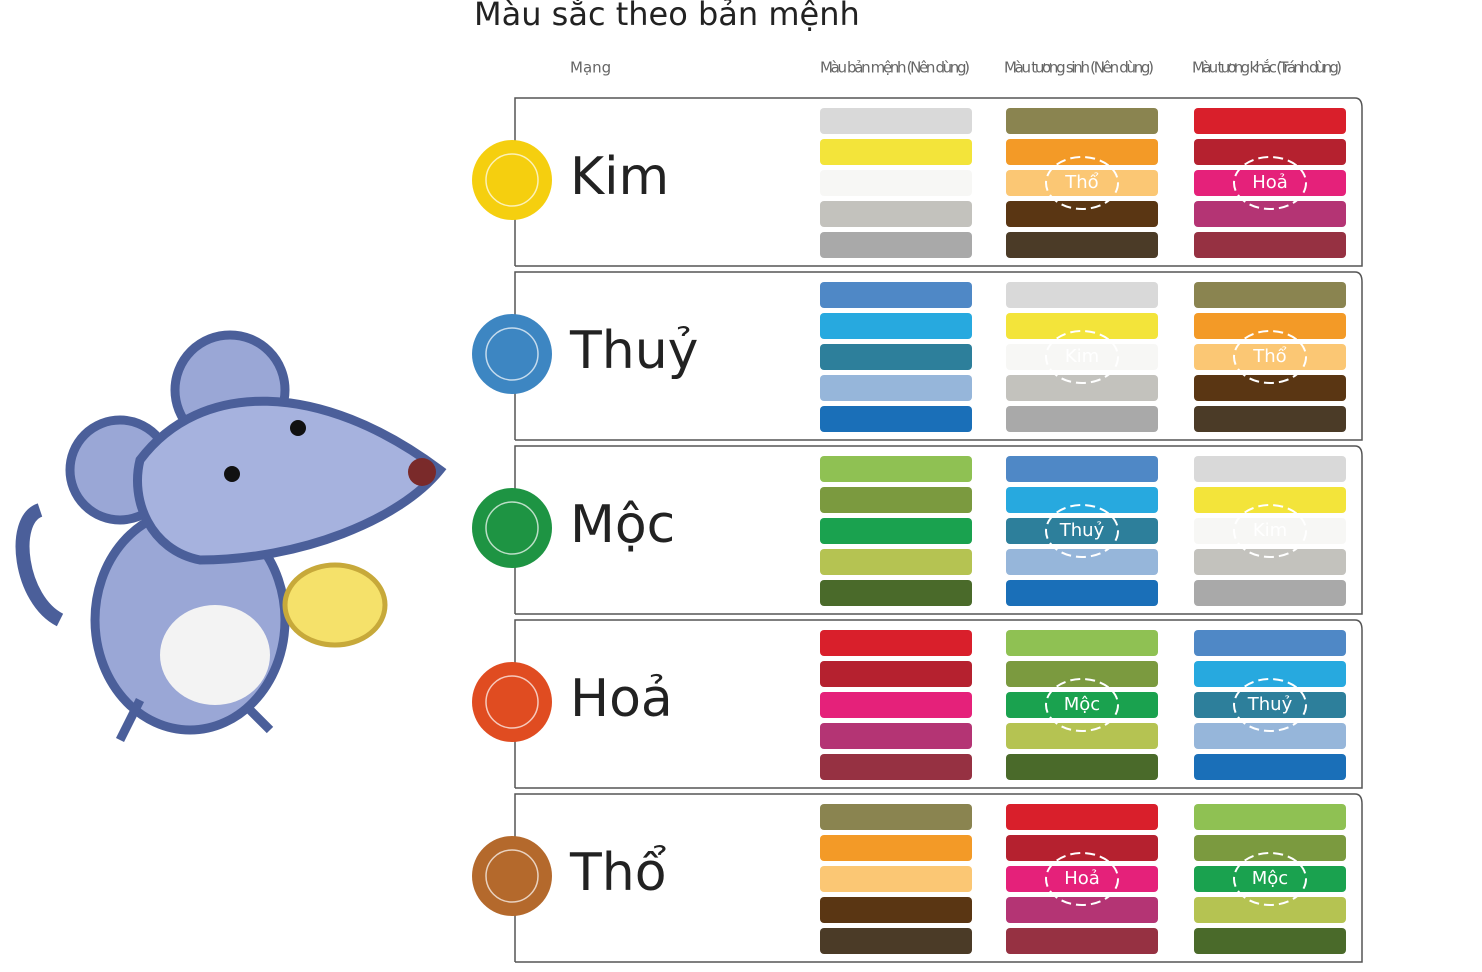 The width and height of the screenshot is (1482, 972). What do you see at coordinates (1267, 68) in the screenshot?
I see `column-header: Màu tương khắc (Tránh dùng)` at bounding box center [1267, 68].